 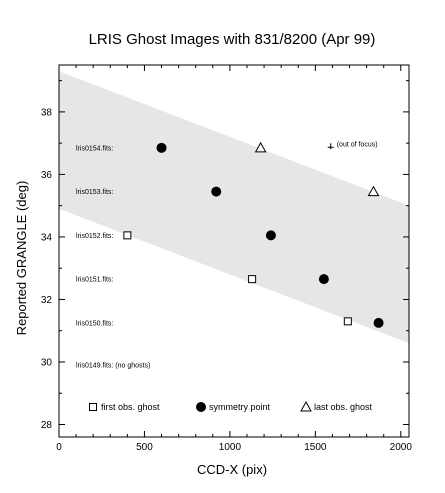 I want to click on row-label: lris0154.fits:, so click(x=94, y=148).